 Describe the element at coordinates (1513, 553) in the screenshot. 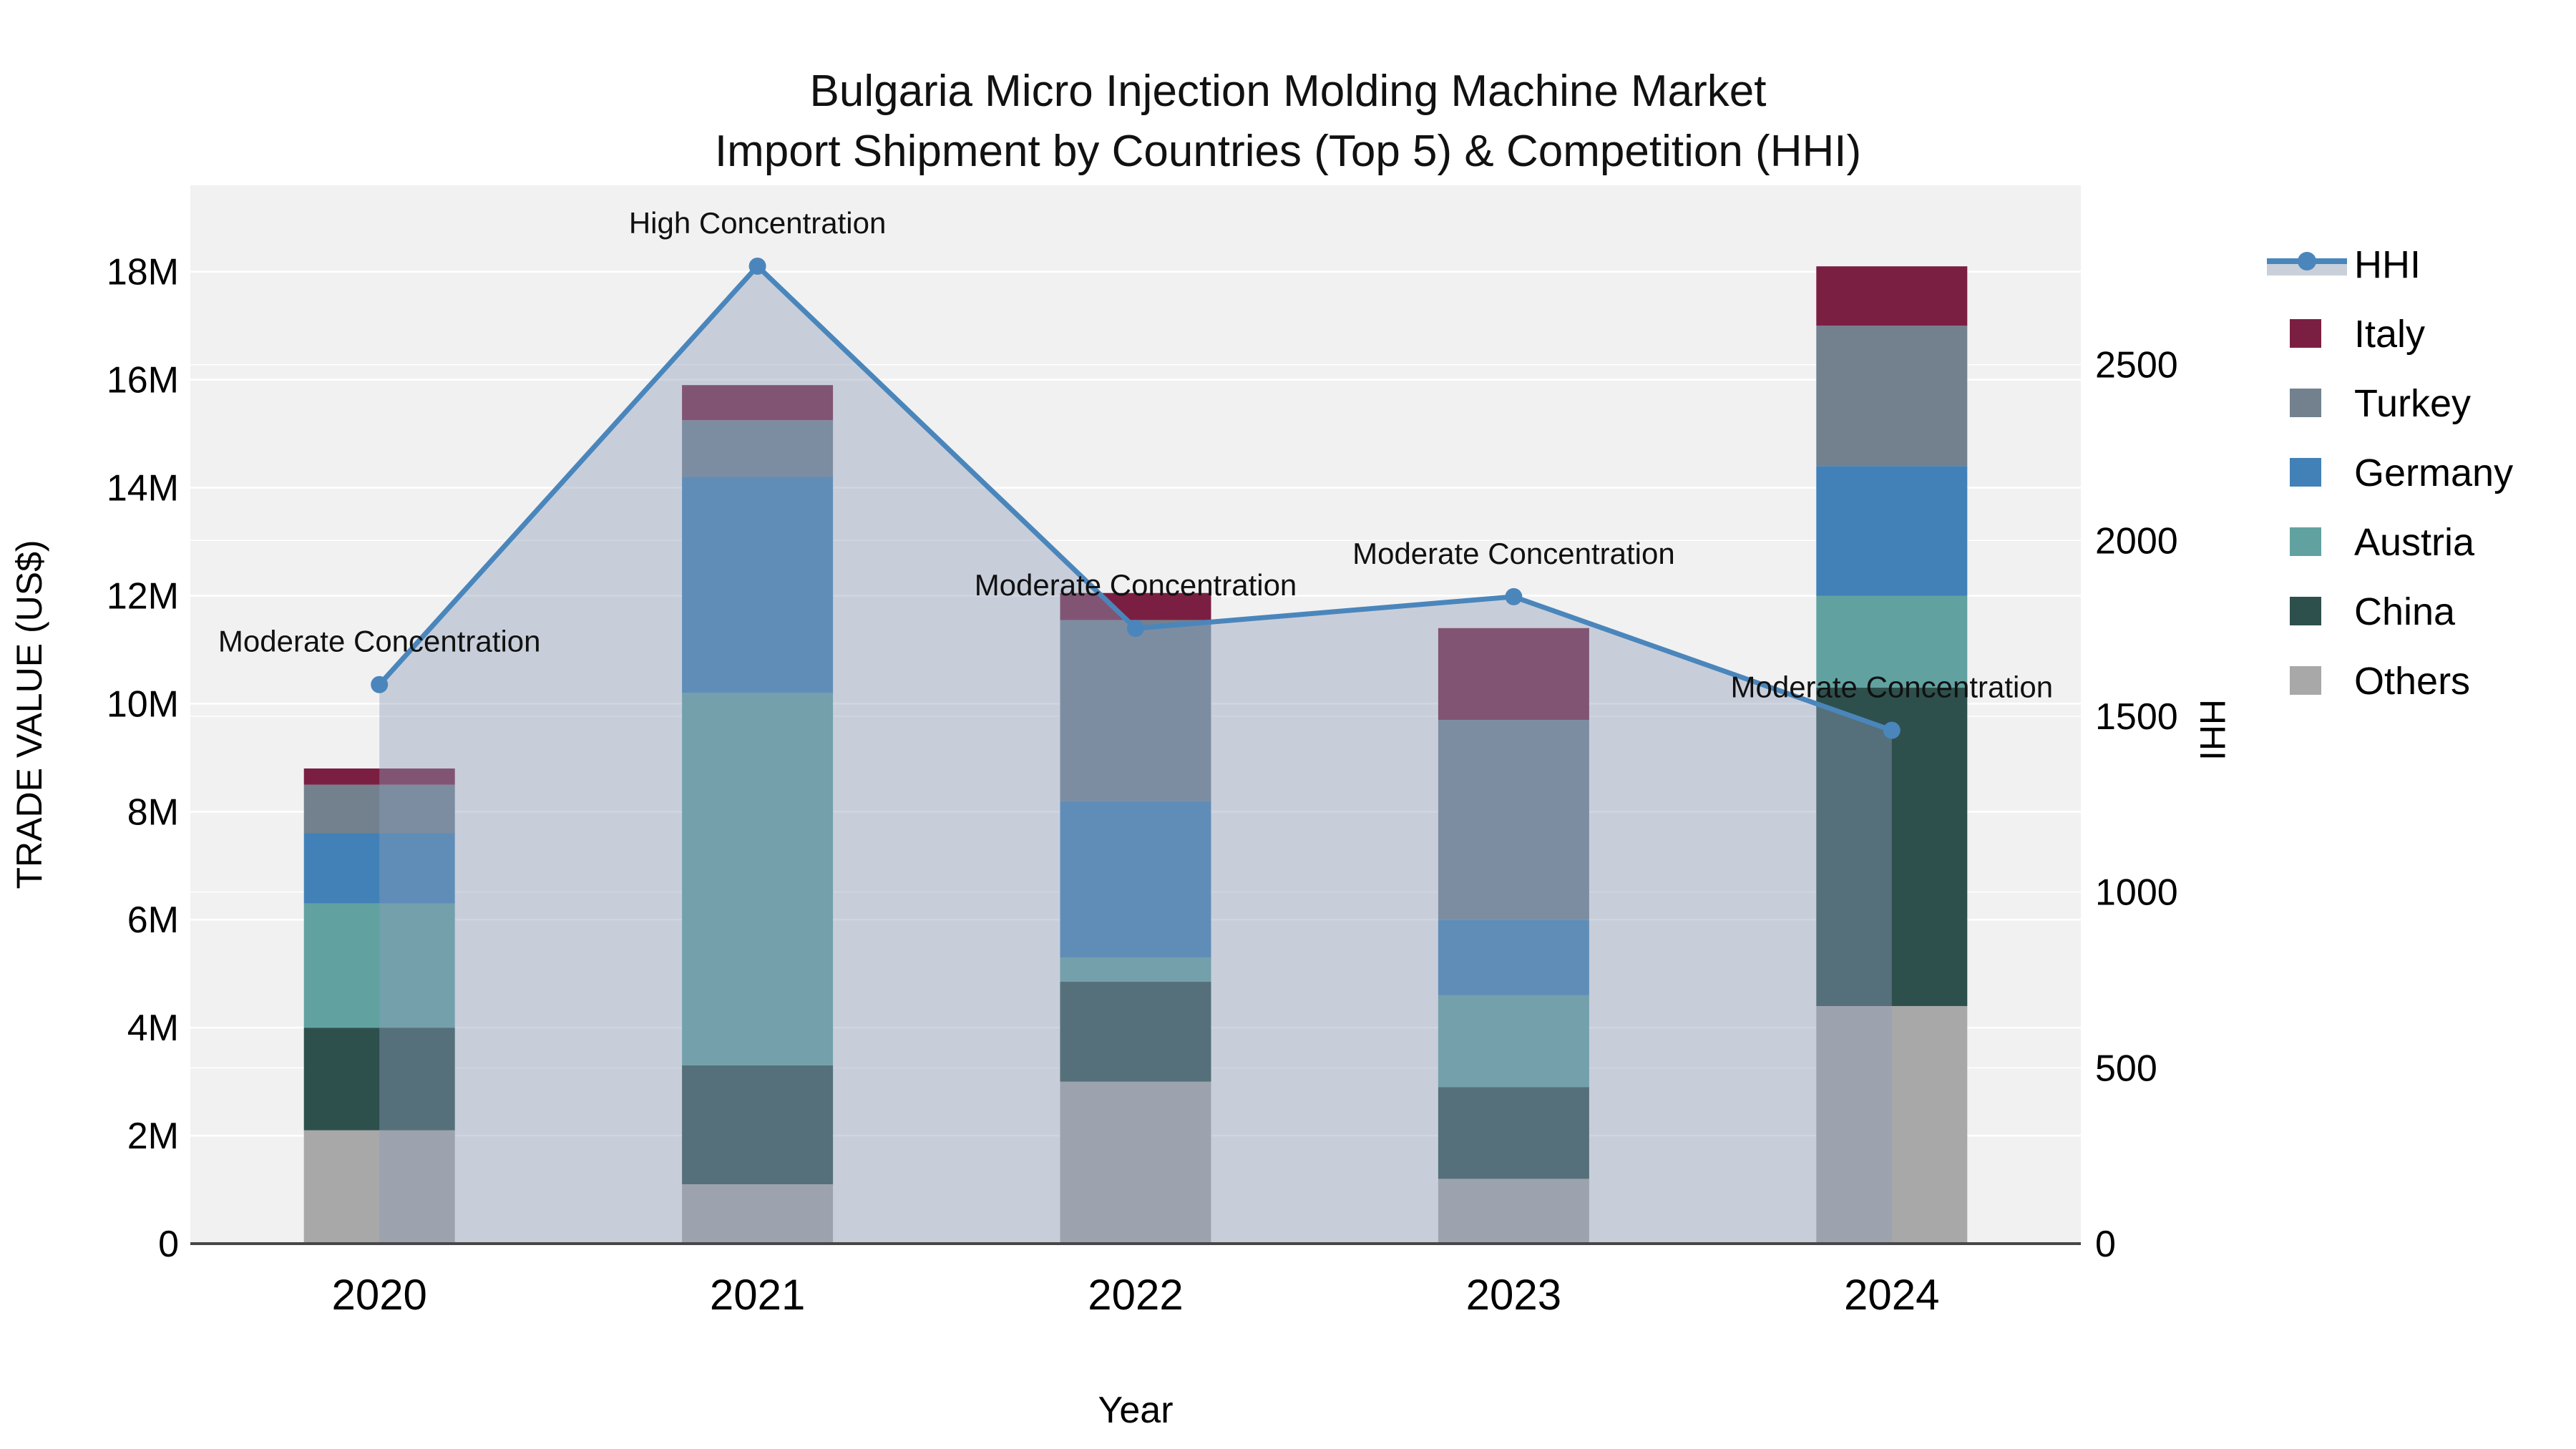

I see `annotation-2023: Moderate Concentration` at that location.